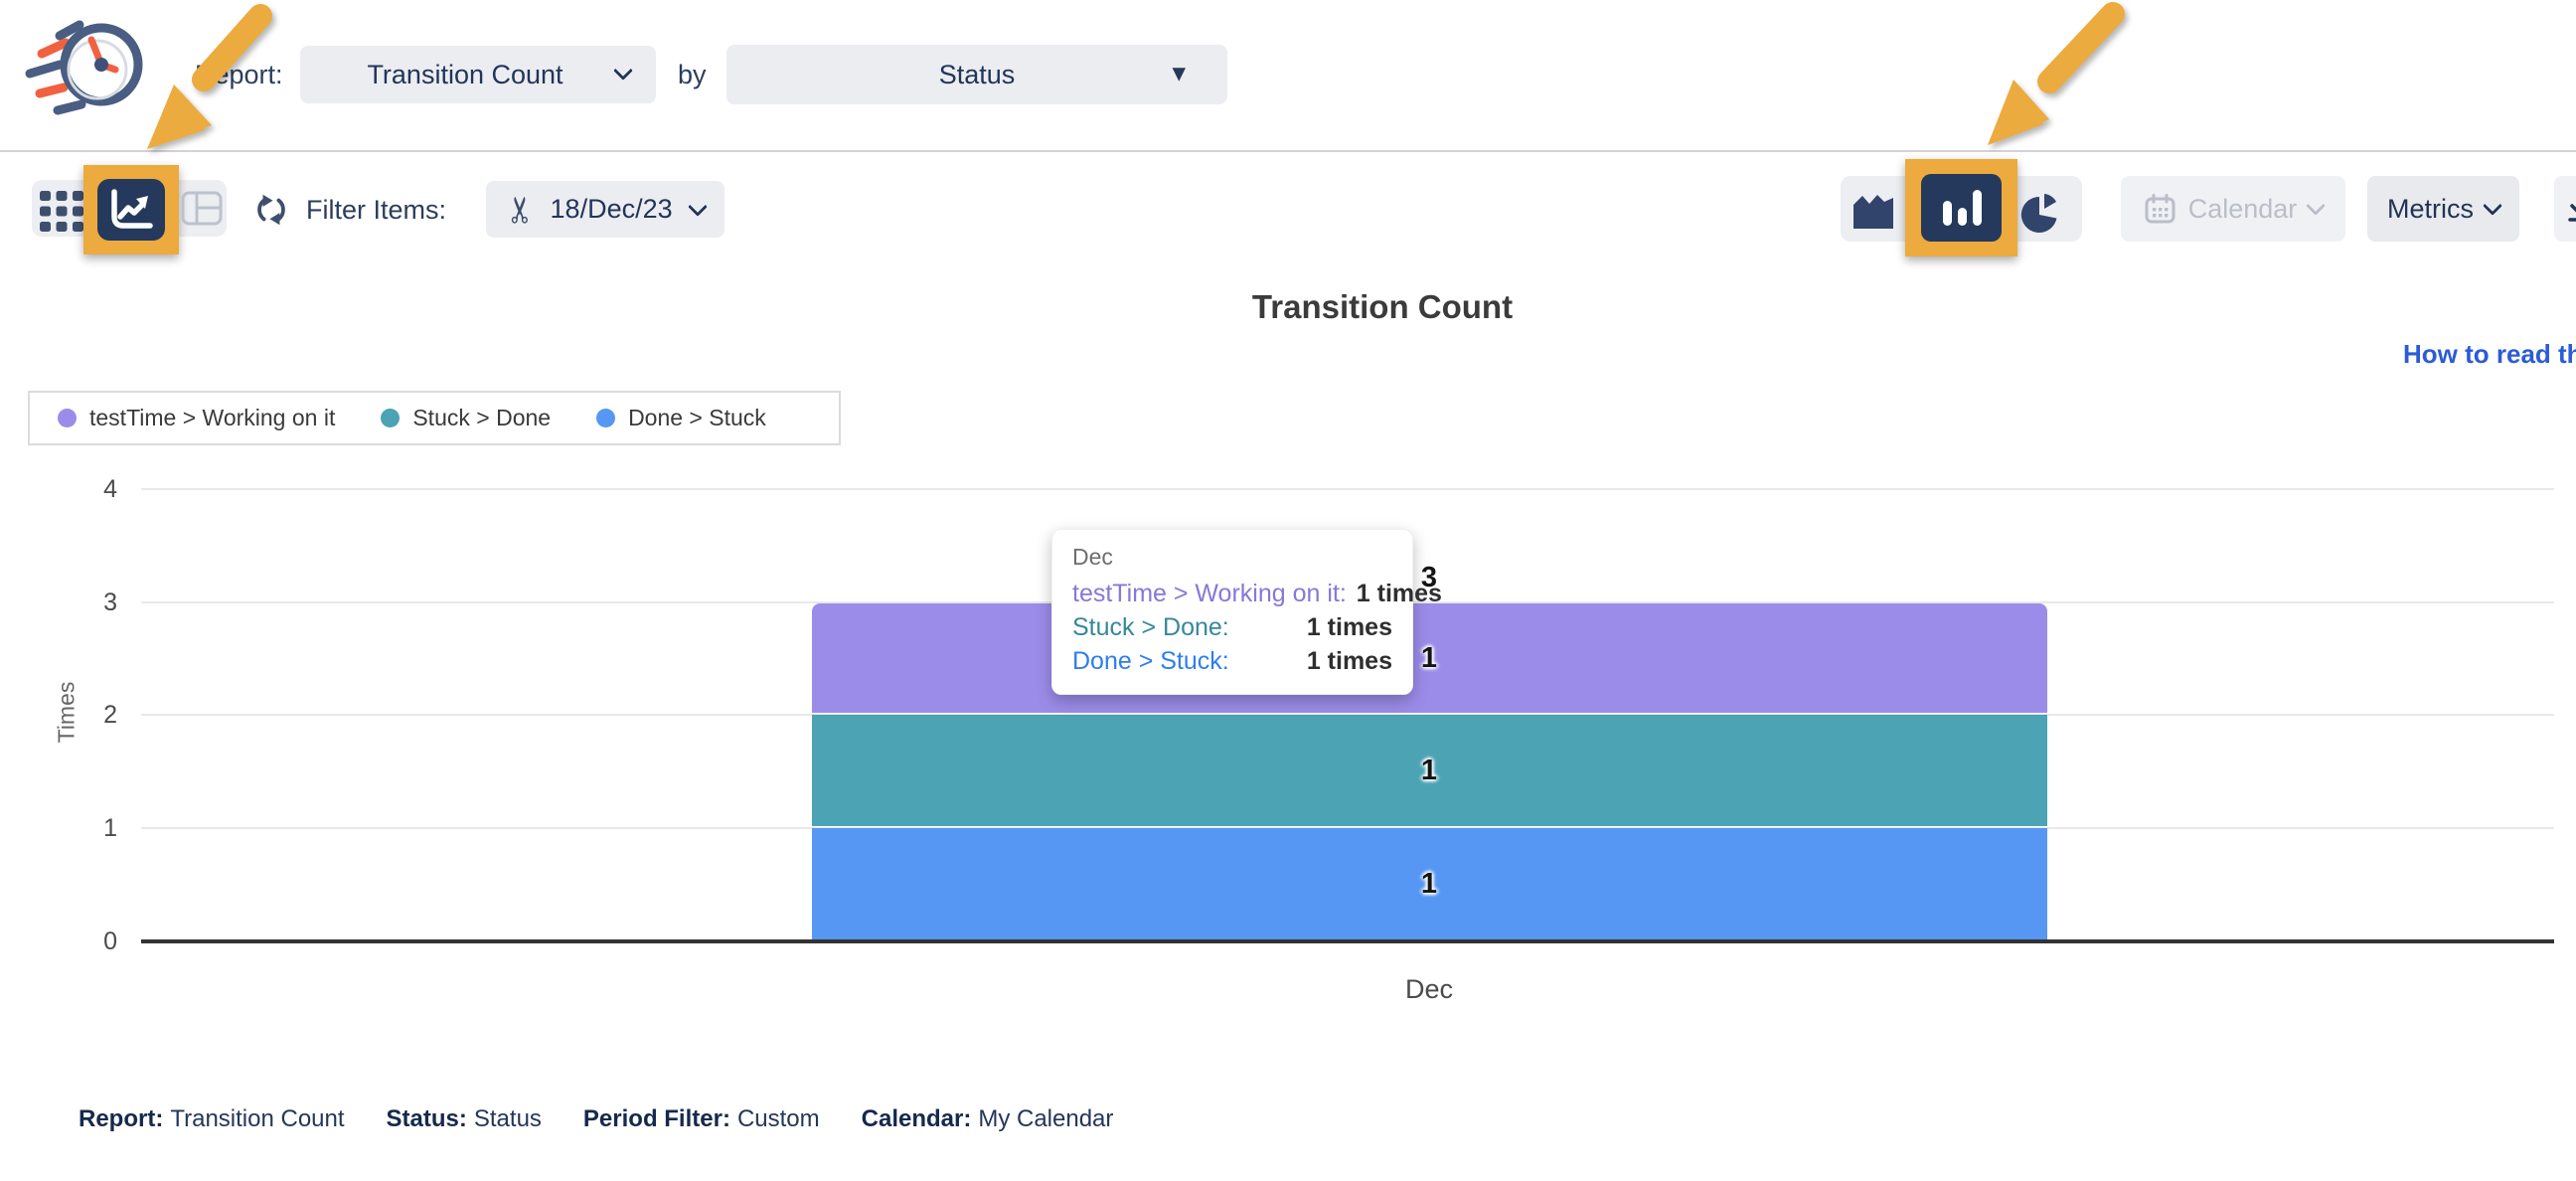 This screenshot has height=1181, width=2576. I want to click on y-tick-0: 0, so click(110, 942).